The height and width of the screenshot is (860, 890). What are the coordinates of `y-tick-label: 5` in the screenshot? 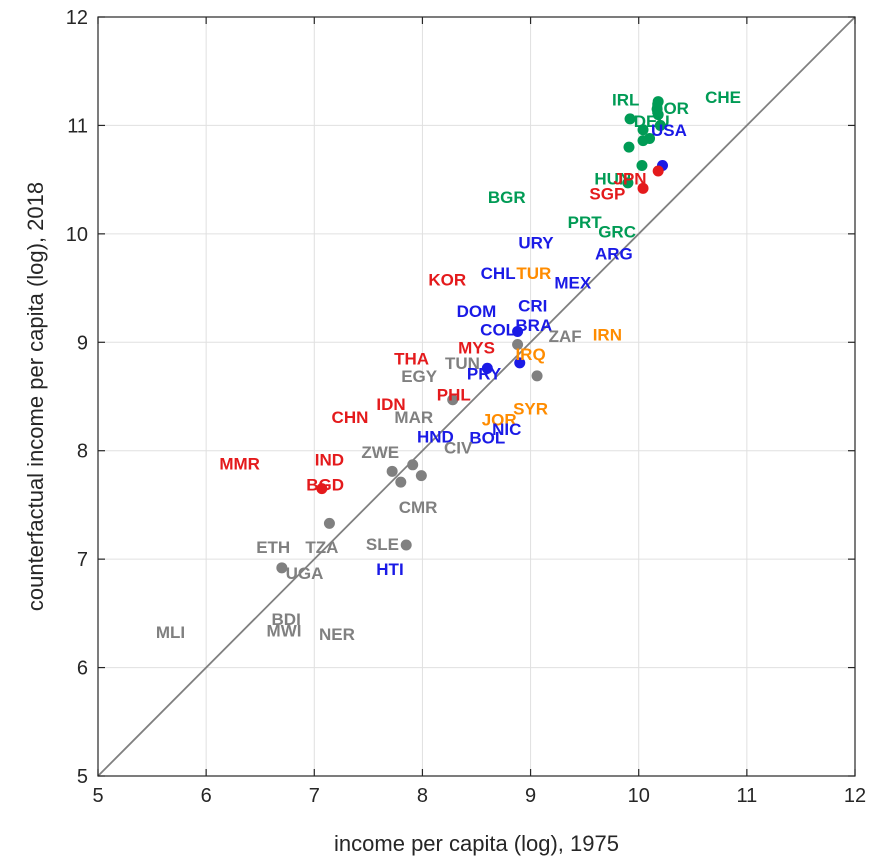 It's located at (82, 777).